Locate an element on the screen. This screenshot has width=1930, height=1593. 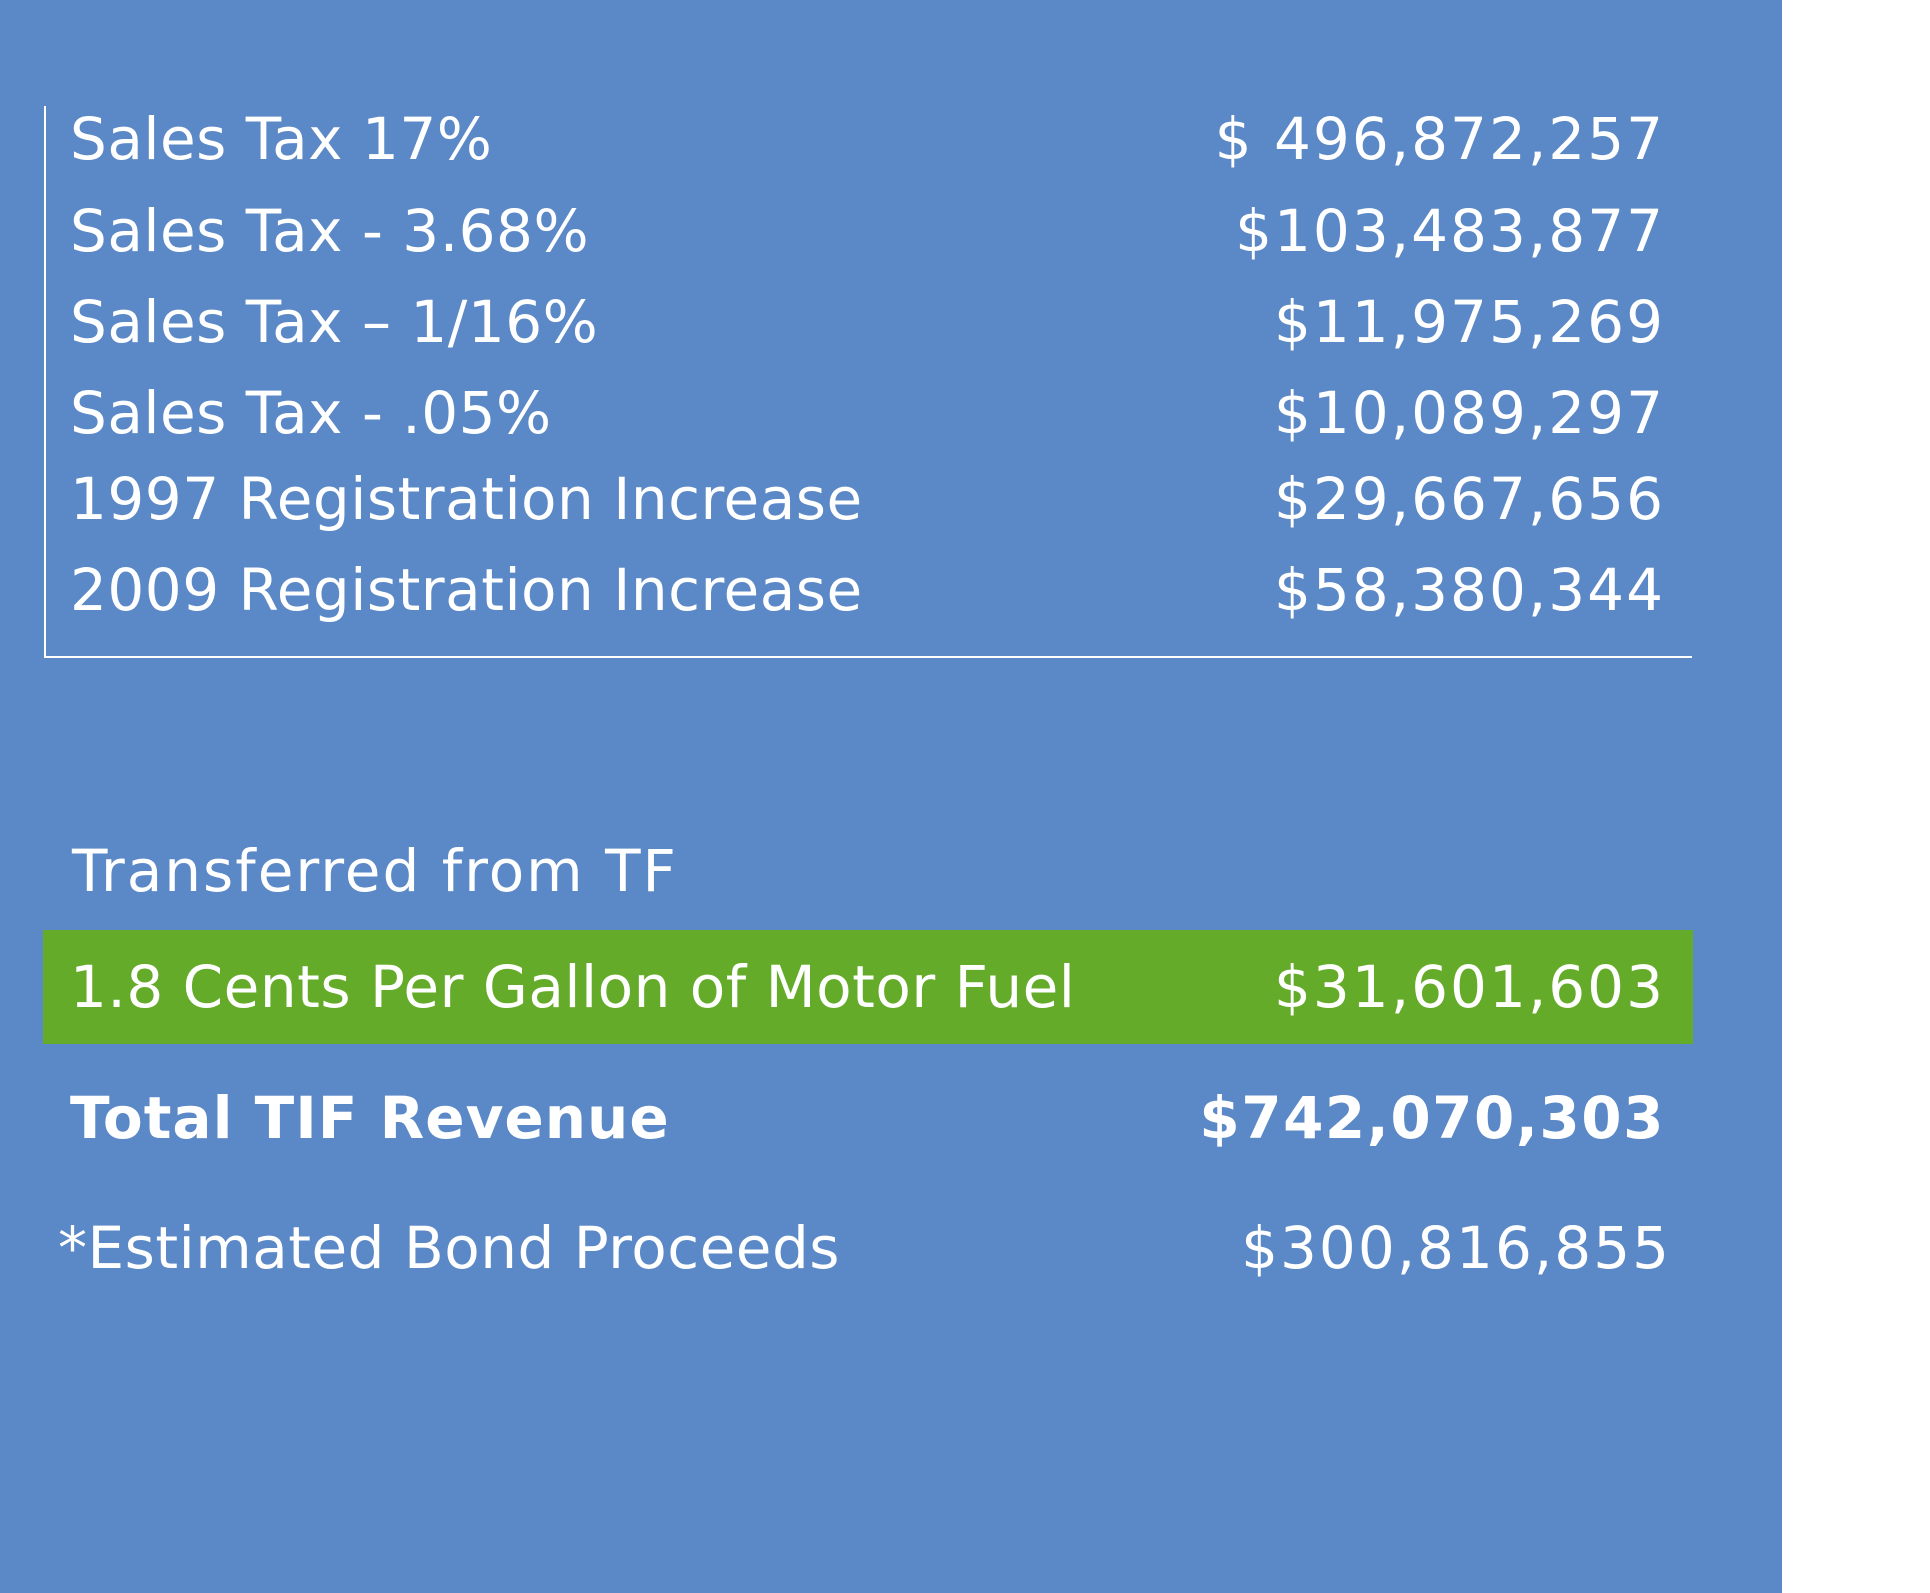
revenue-value: $ 496,872,257 is located at coordinates (1439, 139).